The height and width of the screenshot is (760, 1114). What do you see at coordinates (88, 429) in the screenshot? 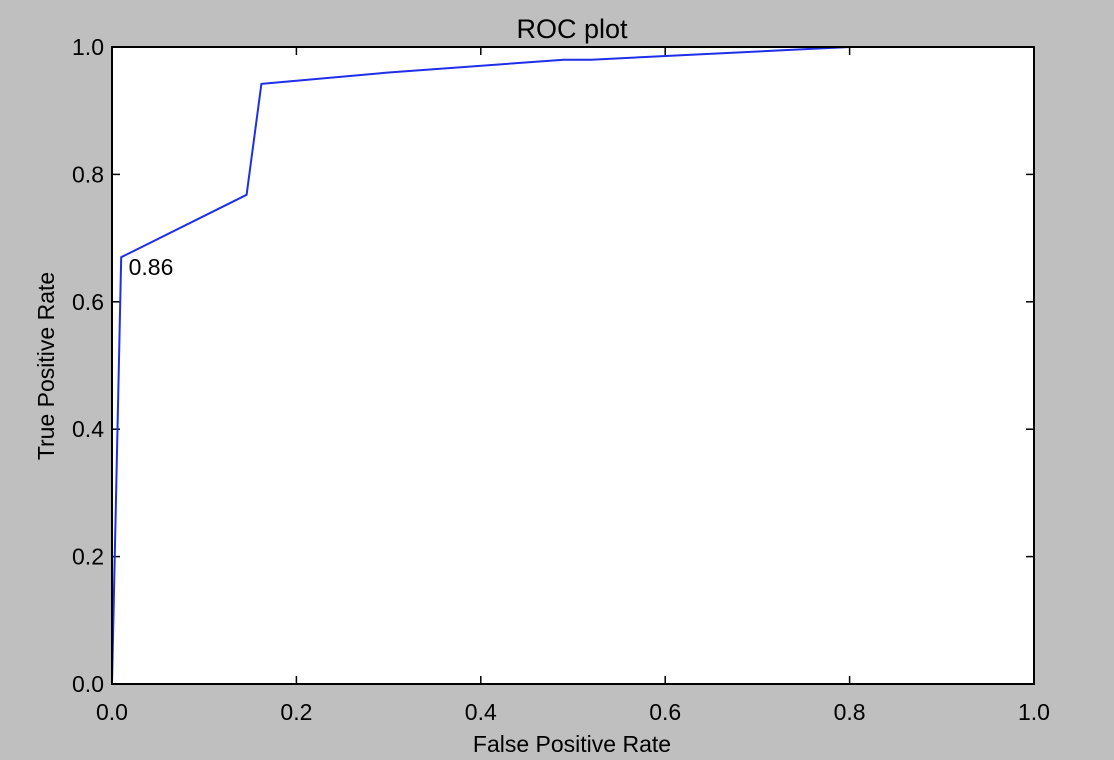
I see `y-tick-label: 0.4` at bounding box center [88, 429].